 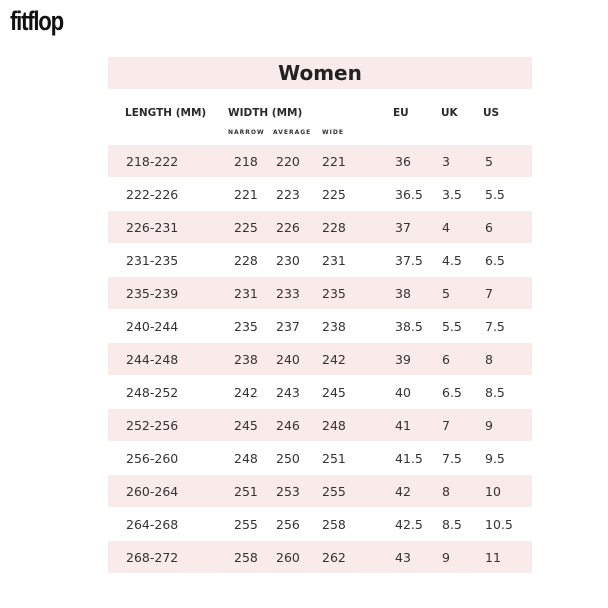 What do you see at coordinates (288, 194) in the screenshot?
I see `cell-average: 223` at bounding box center [288, 194].